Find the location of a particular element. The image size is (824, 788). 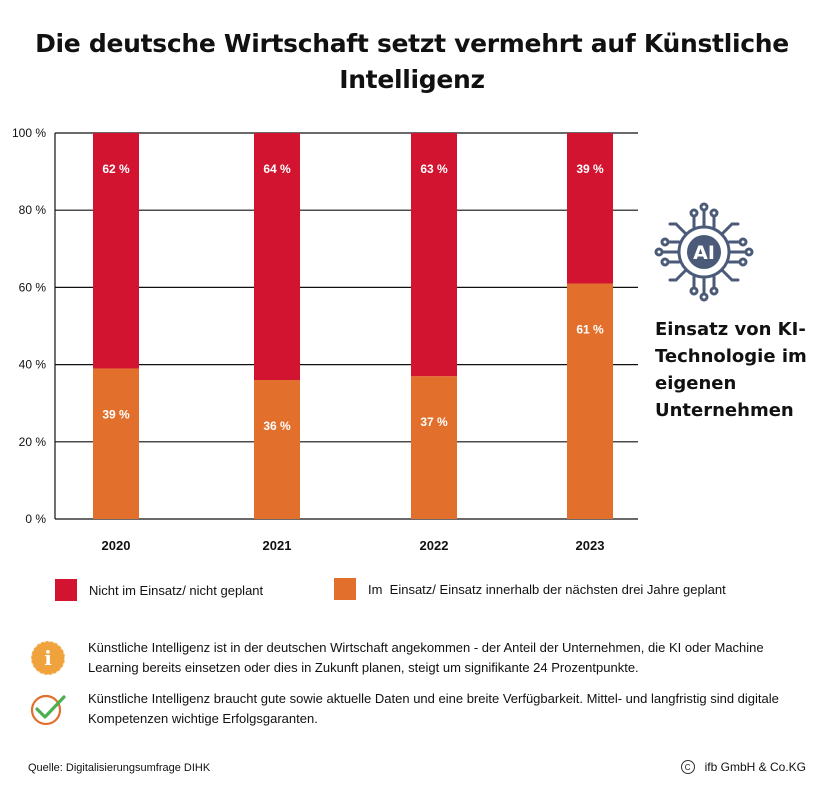

data-label-not-used: 39 % is located at coordinates (590, 169).